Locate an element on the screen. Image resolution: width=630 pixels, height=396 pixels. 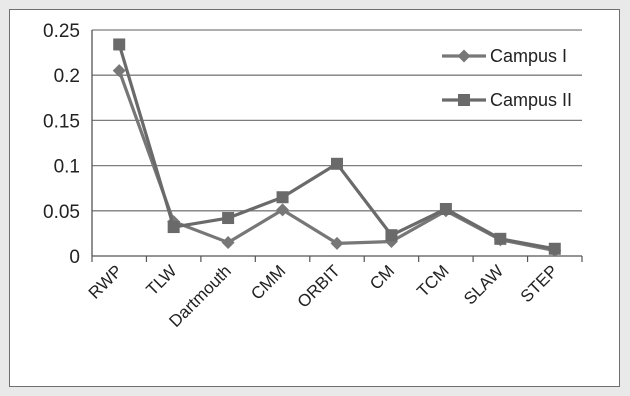
x-tick-label: CMM is located at coordinates (268, 282).